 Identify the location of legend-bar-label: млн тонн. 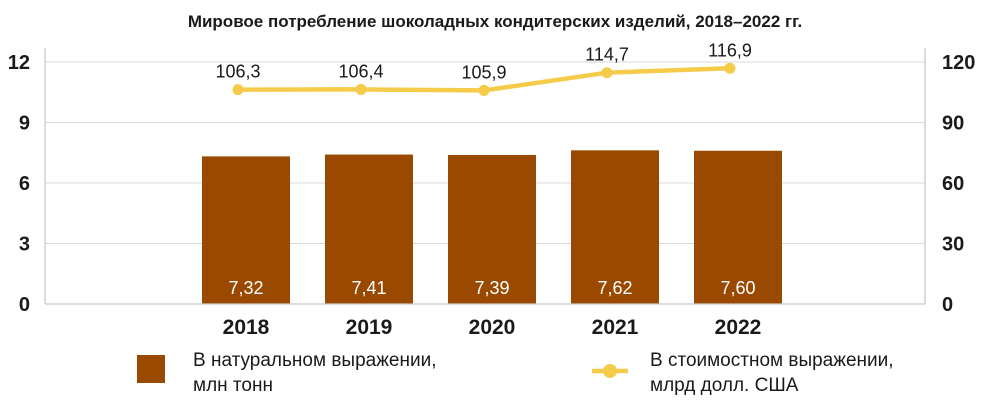
(233, 385).